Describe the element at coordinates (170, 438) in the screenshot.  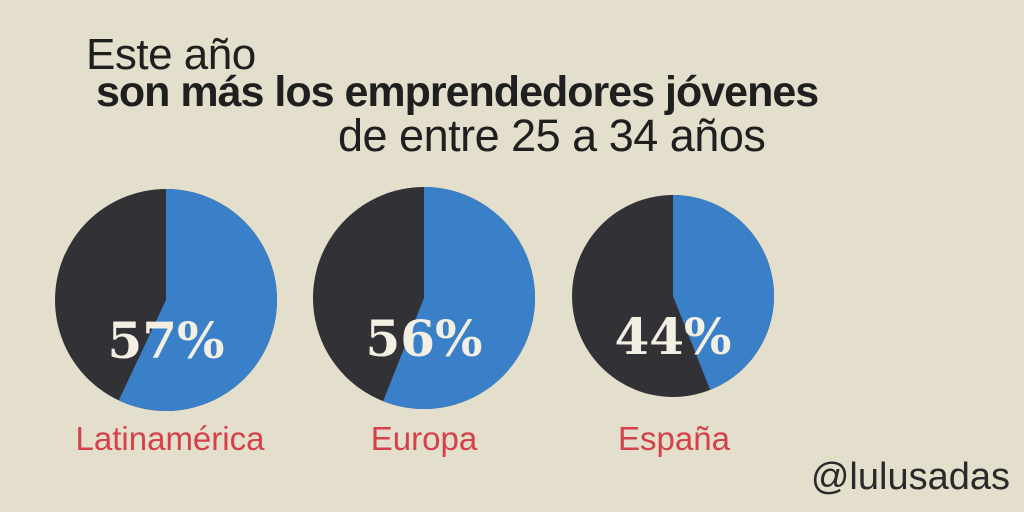
I see `region-label-latinamerica: Latinamérica` at that location.